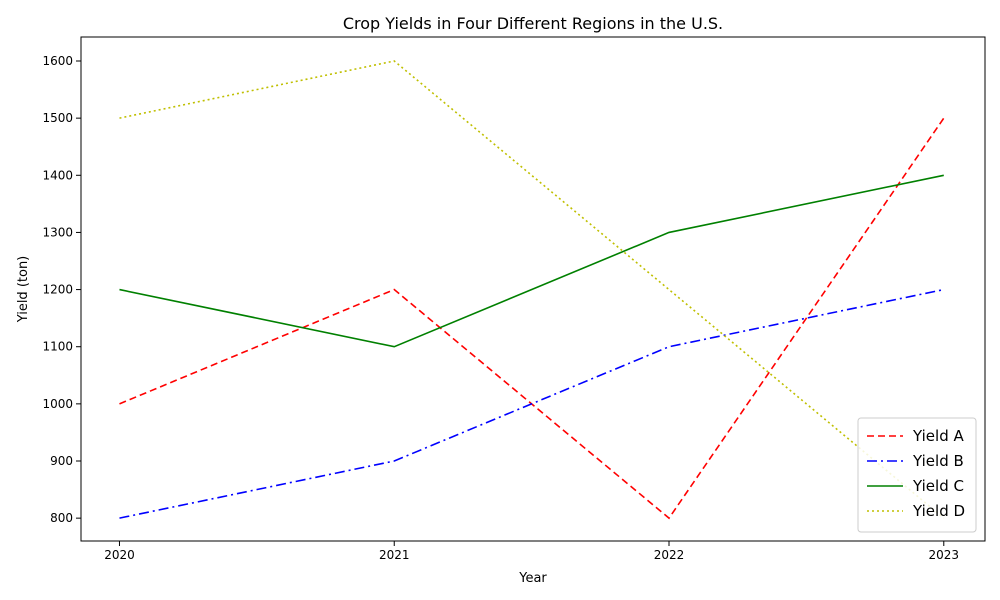 This screenshot has width=1000, height=600. Describe the element at coordinates (57, 175) in the screenshot. I see `y-tick-label: 1400` at that location.